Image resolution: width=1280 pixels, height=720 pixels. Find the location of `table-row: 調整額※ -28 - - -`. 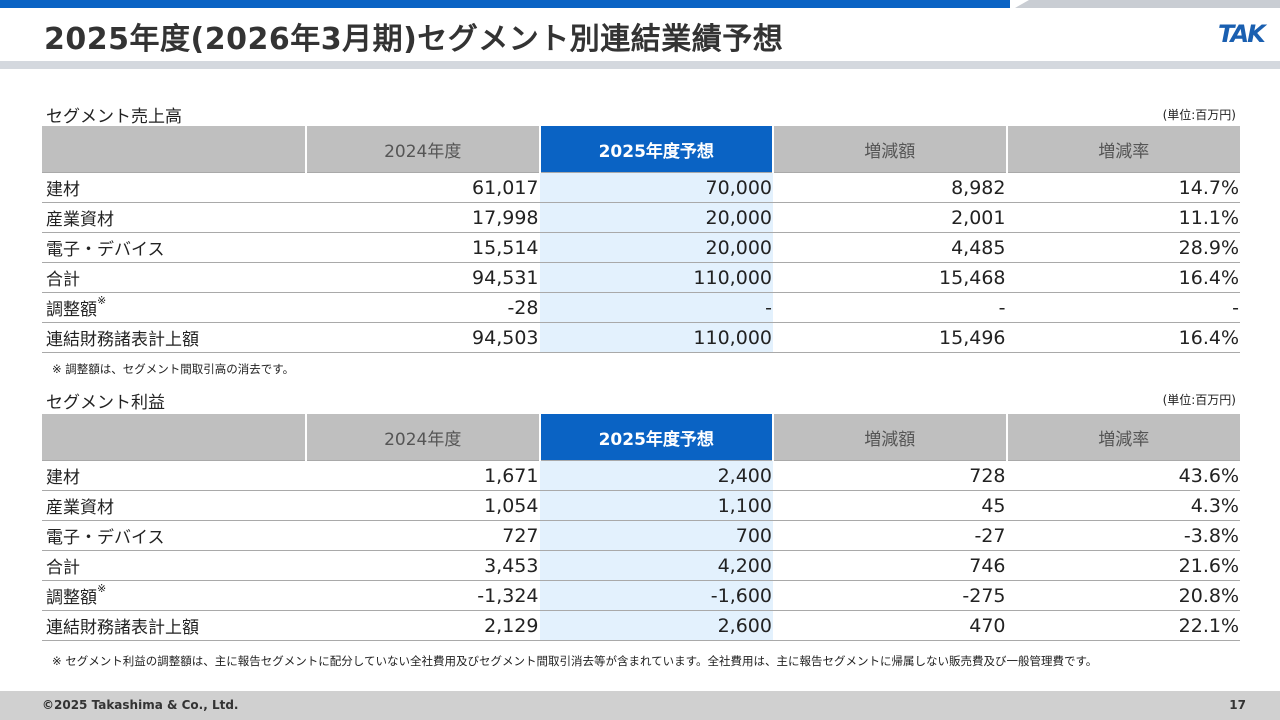

table-row: 調整額※ -28 - - - is located at coordinates (641, 307).